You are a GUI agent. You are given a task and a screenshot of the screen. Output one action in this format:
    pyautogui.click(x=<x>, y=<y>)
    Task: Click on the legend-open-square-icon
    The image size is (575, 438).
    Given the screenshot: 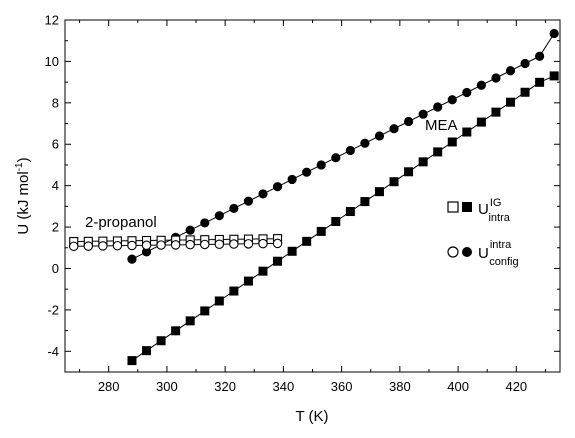 What is the action you would take?
    pyautogui.click(x=453, y=207)
    